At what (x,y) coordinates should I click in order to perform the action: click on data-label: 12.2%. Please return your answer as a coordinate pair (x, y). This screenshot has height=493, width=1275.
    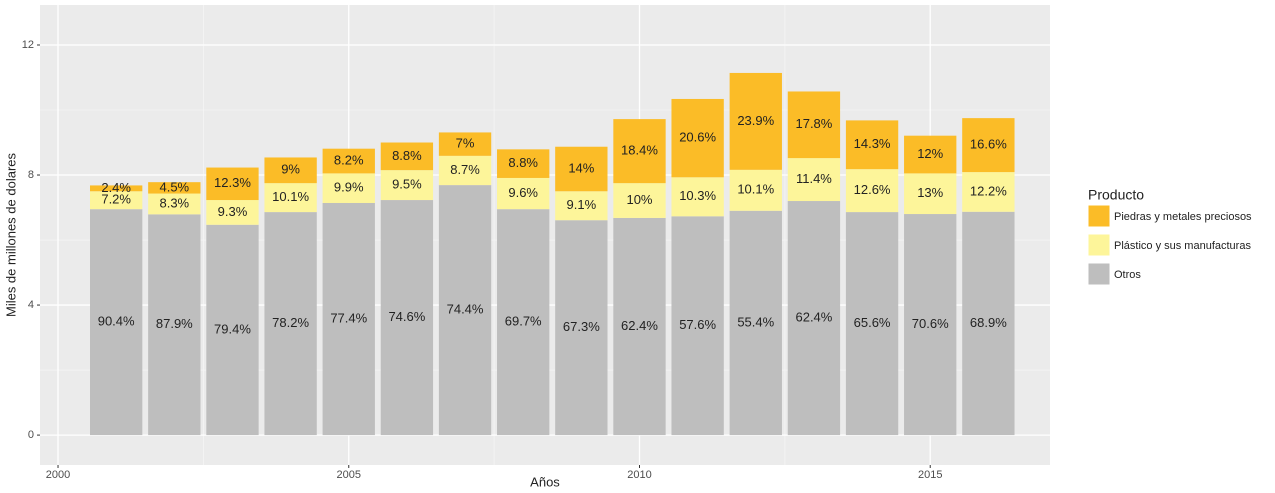
    Looking at the image, I should click on (988, 190).